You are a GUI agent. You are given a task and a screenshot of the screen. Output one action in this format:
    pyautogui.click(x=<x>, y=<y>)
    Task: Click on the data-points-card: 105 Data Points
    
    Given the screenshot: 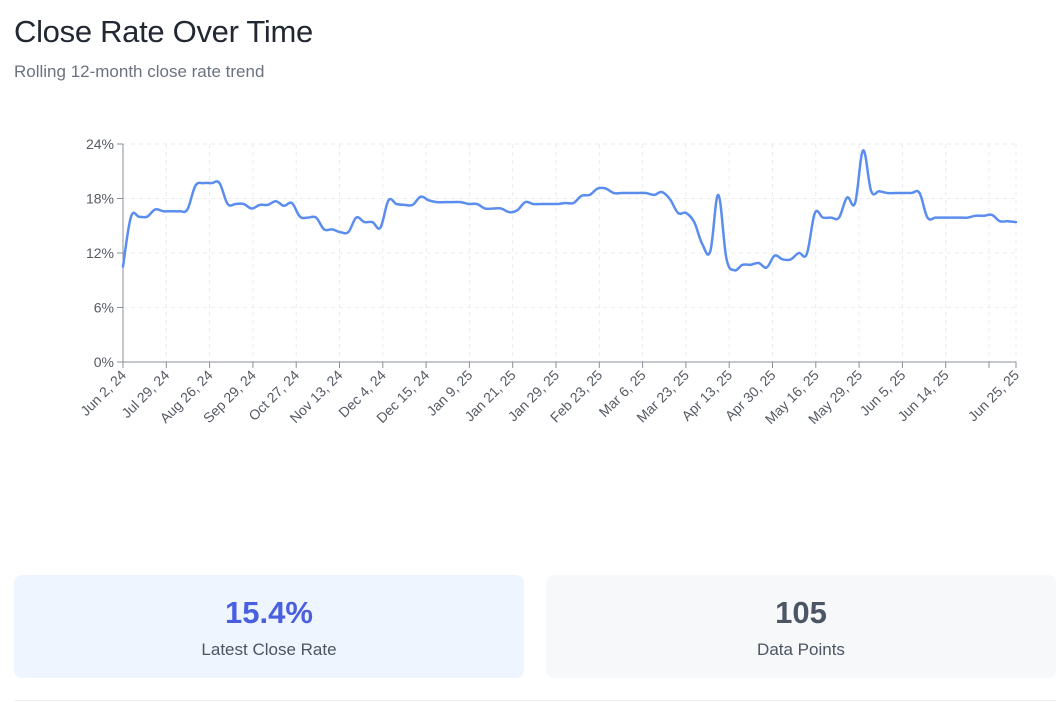 What is the action you would take?
    pyautogui.click(x=801, y=626)
    